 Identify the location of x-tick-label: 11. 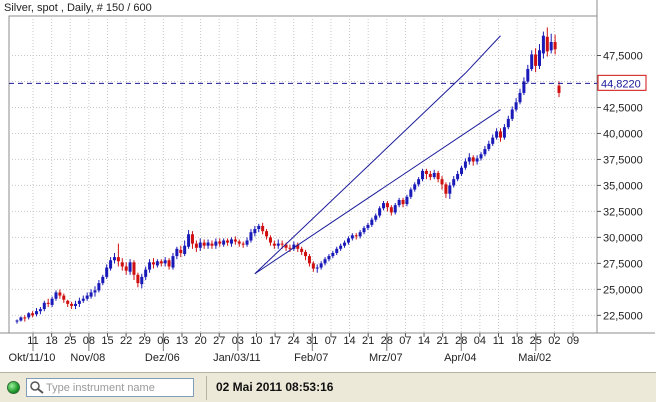
(498, 341).